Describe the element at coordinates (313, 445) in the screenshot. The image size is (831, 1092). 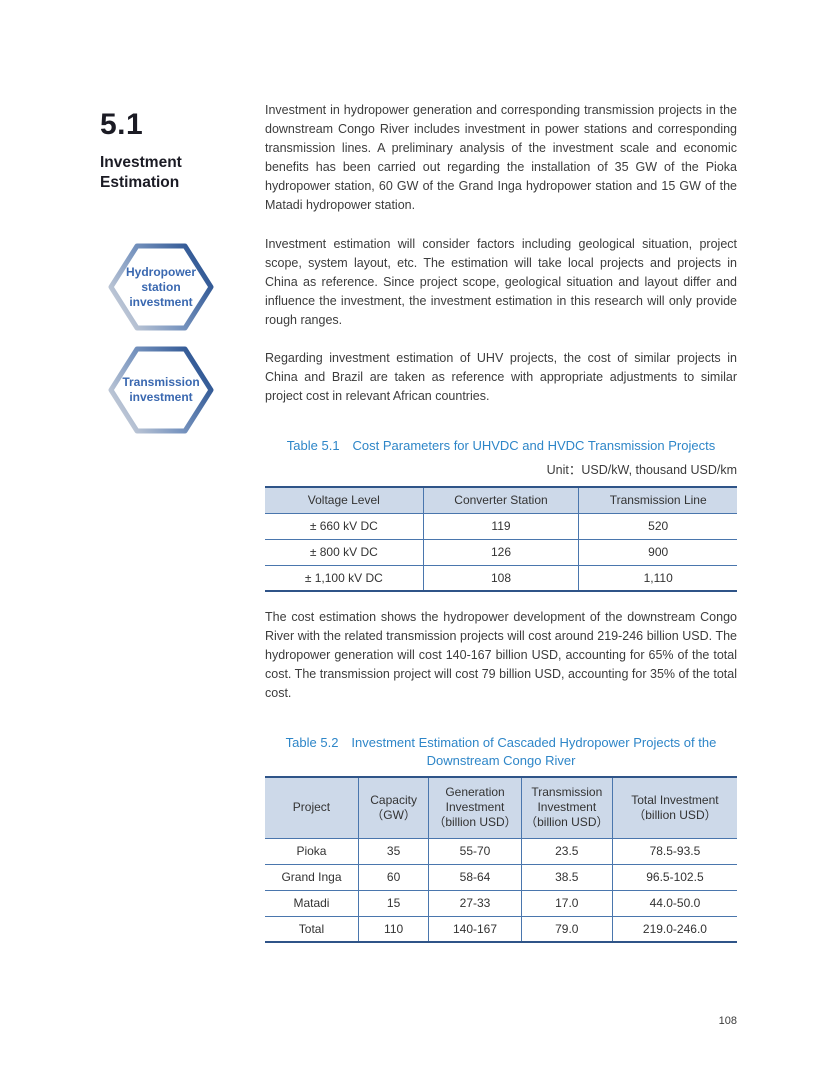
I see `table-5-1-label: Table 5.1` at that location.